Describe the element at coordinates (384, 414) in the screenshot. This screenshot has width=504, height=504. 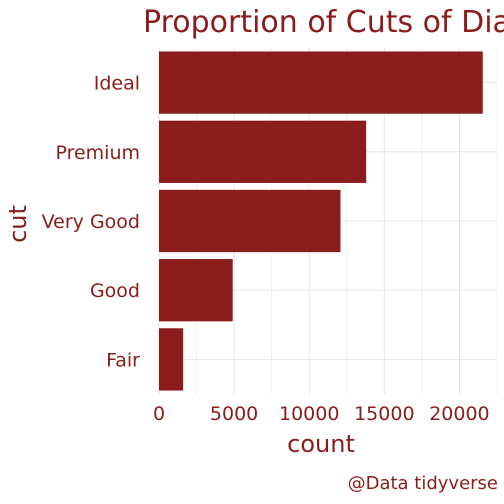
I see `x-tick-label: 15000` at that location.